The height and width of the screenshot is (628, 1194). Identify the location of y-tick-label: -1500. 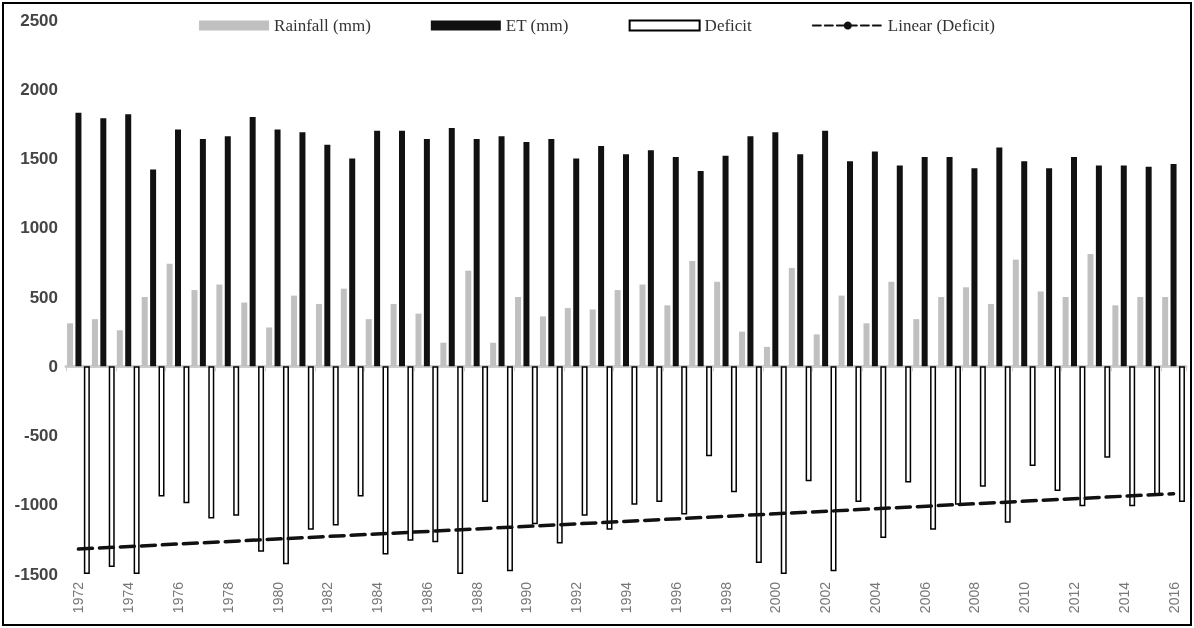
(36, 574).